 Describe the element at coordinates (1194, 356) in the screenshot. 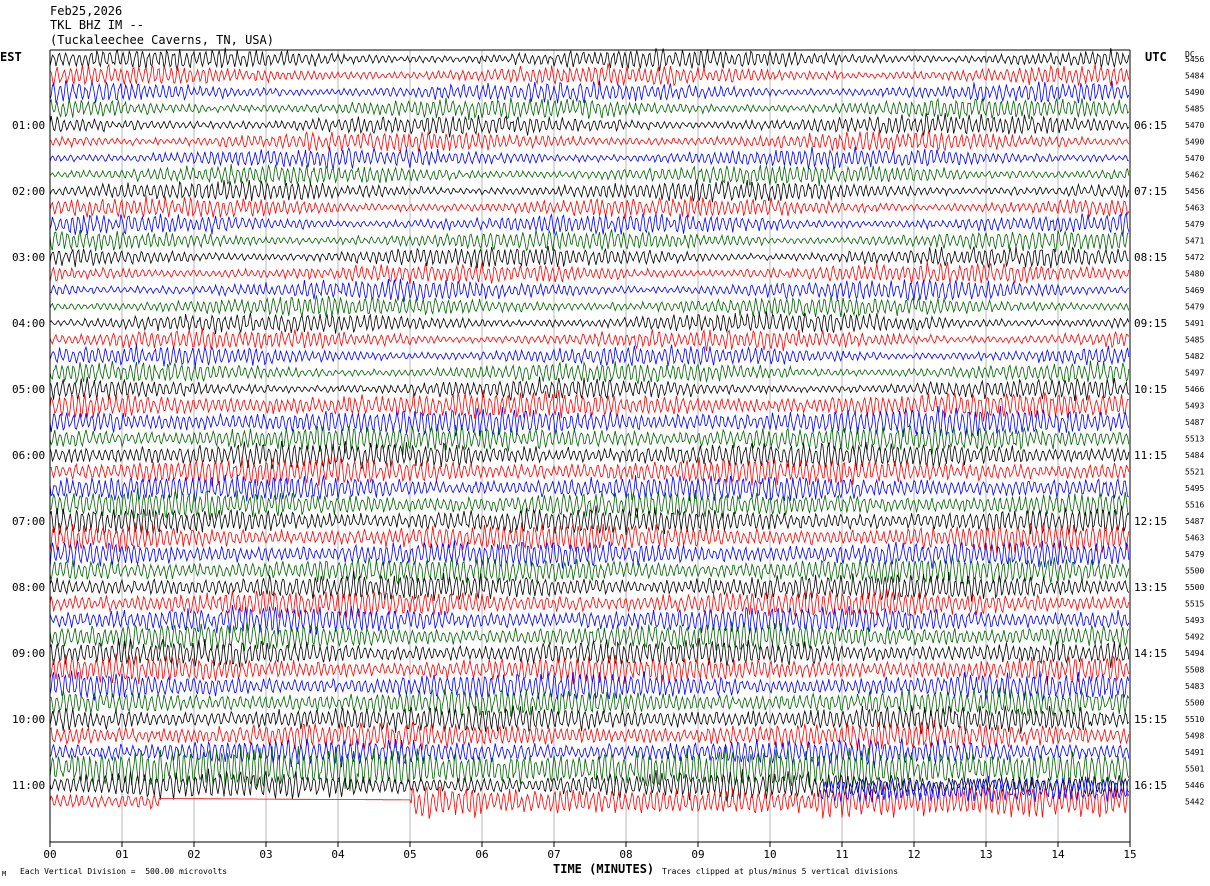

I see `dc-offset-label: 5482` at that location.